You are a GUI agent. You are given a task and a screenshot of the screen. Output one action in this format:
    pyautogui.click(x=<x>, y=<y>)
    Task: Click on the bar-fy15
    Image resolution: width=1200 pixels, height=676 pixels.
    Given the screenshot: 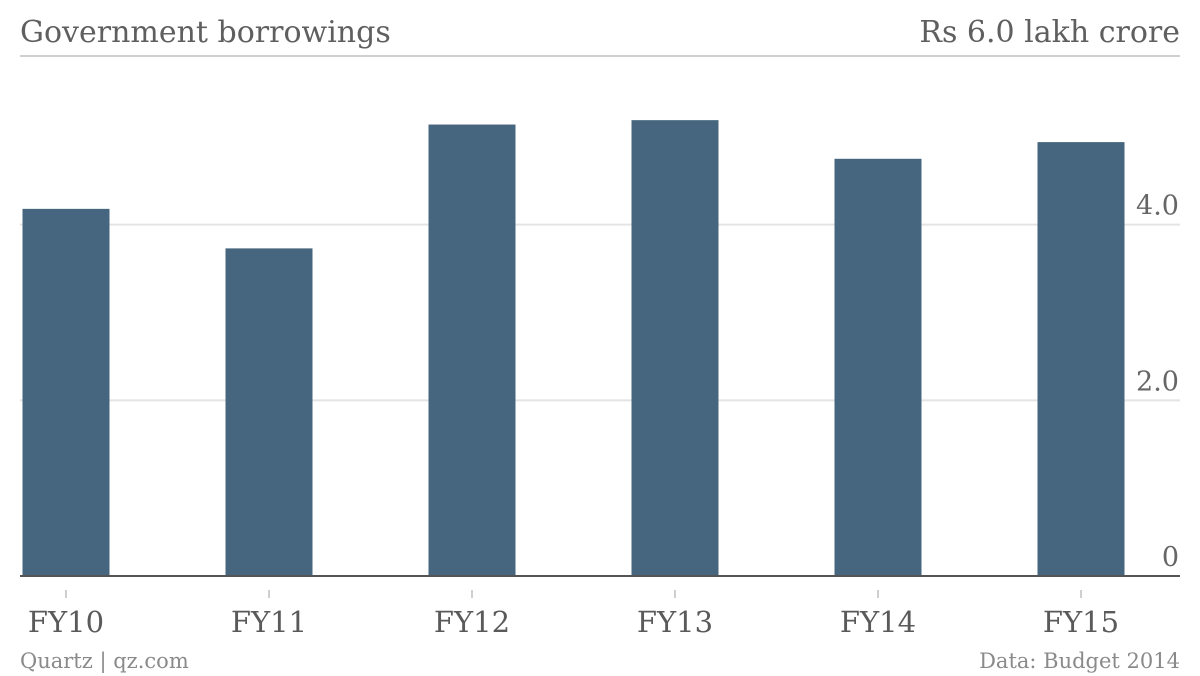 What is the action you would take?
    pyautogui.click(x=1081, y=359)
    